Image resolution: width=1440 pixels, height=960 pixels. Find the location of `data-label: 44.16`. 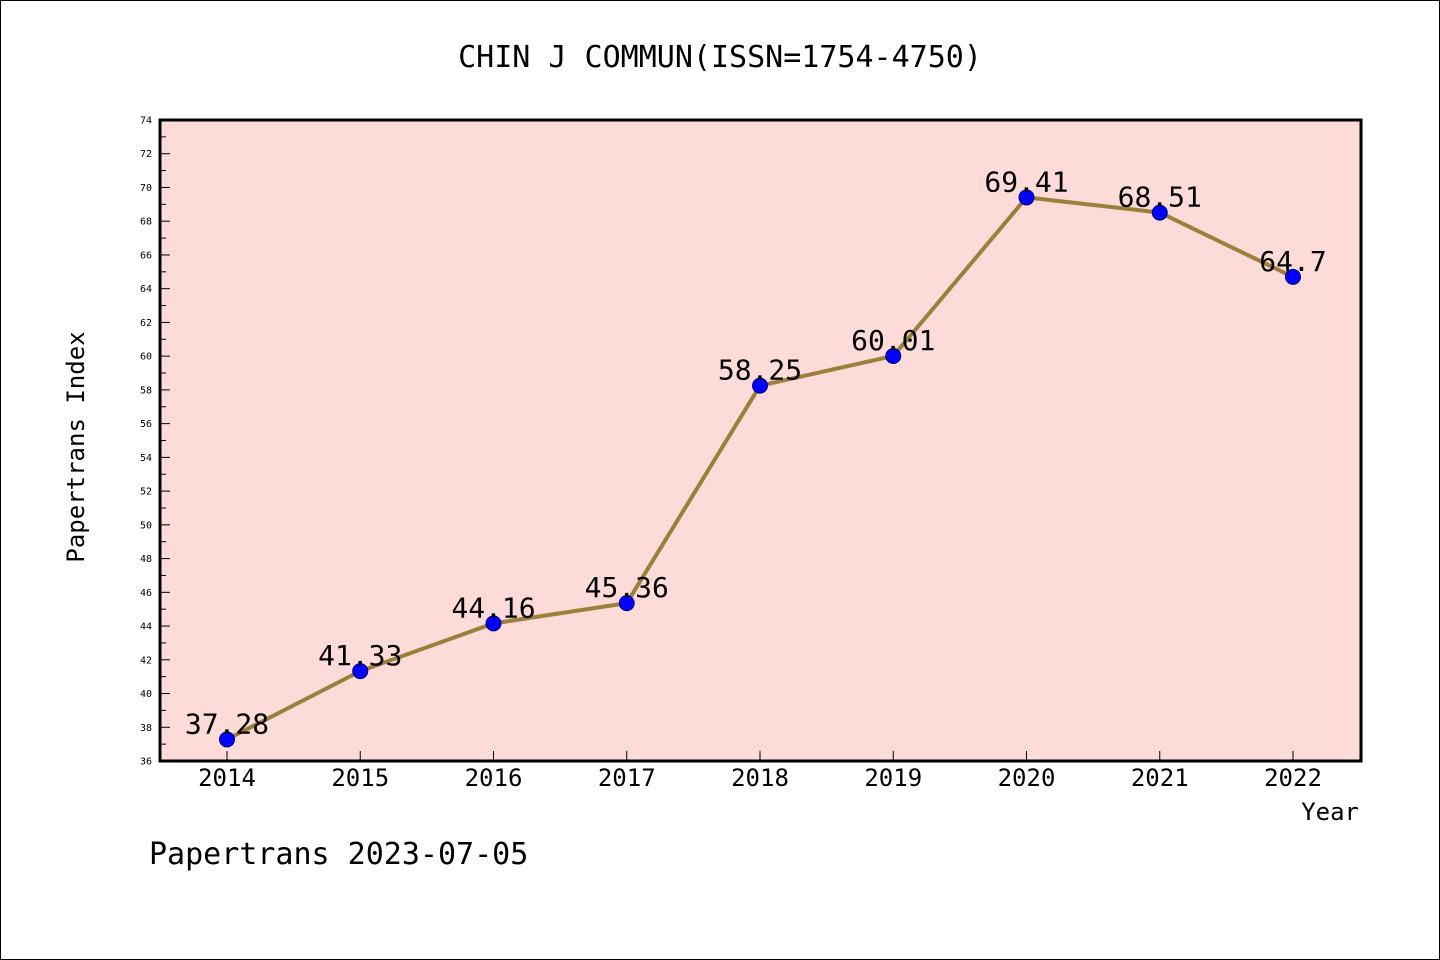

data-label: 44.16 is located at coordinates (493, 607).